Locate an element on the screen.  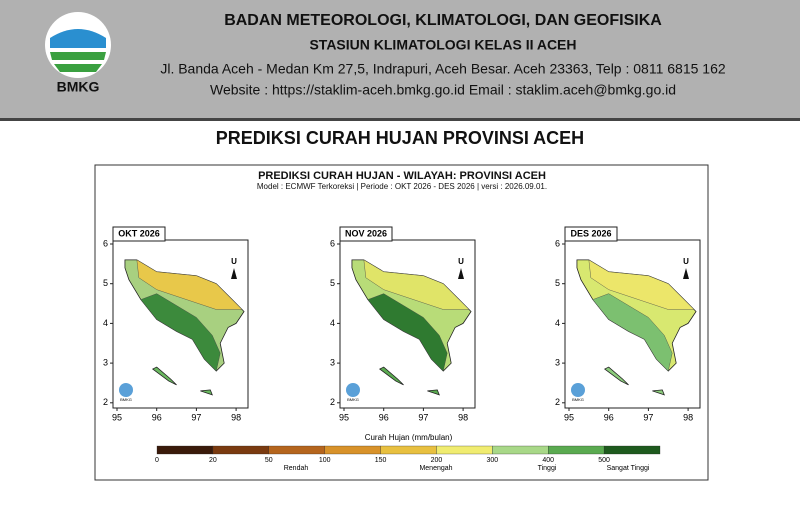
colorbar-tick-label: 200 is located at coordinates (437, 460).